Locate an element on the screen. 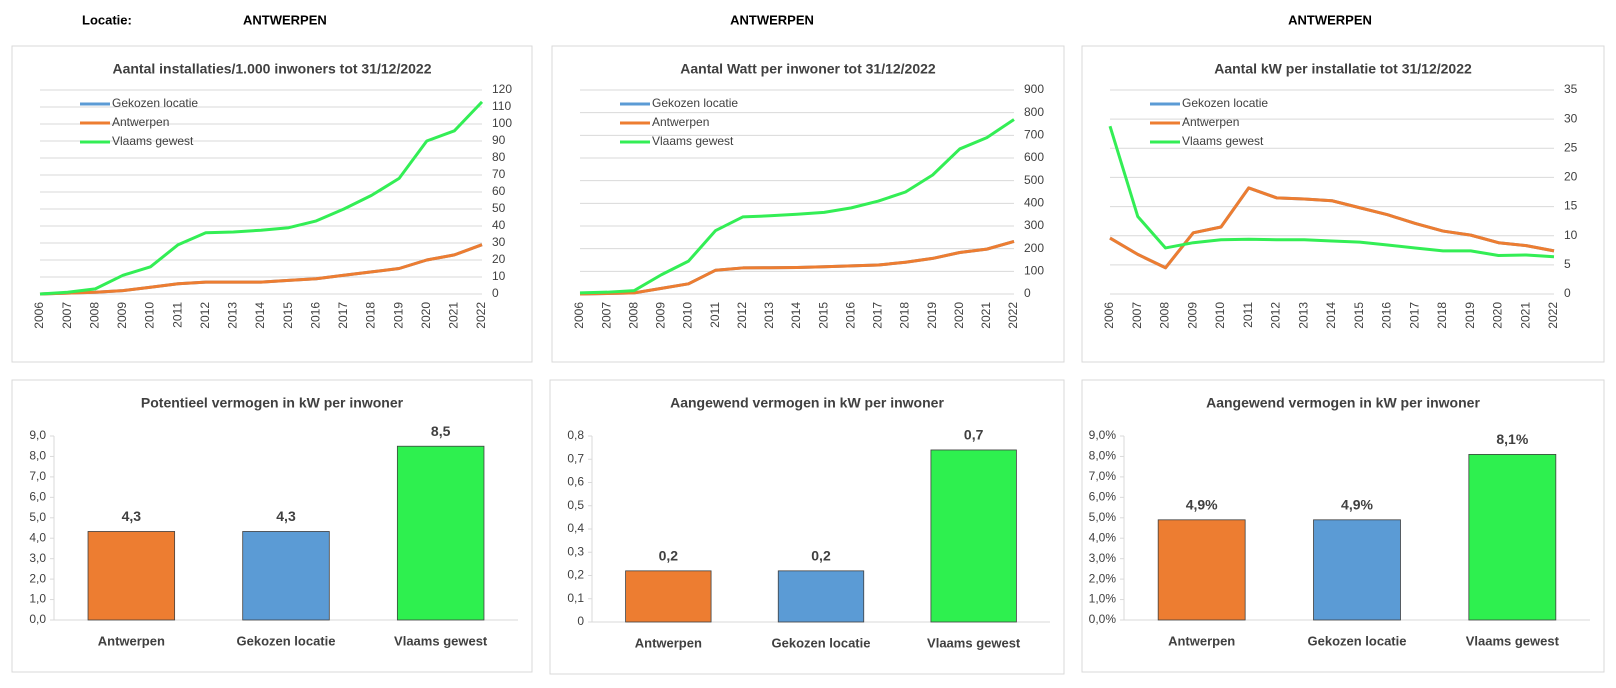 This screenshot has height=688, width=1616. legend-label: Vlaams gewest is located at coordinates (153, 141).